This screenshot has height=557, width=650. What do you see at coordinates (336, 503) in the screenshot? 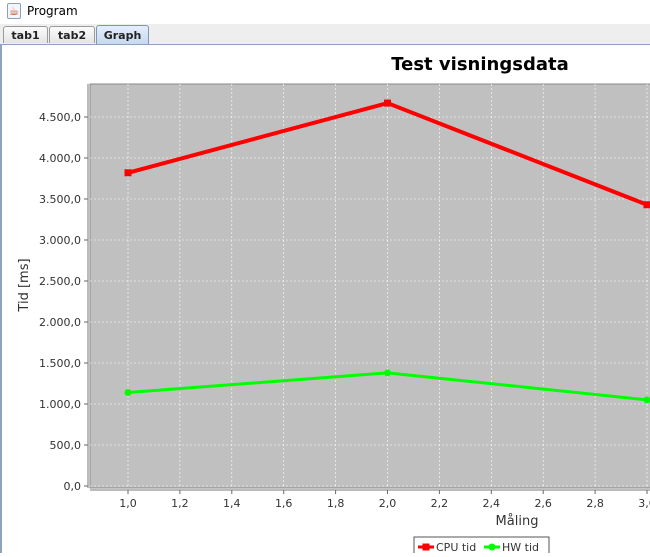
I see `x-tick-label: 1,8` at bounding box center [336, 503].